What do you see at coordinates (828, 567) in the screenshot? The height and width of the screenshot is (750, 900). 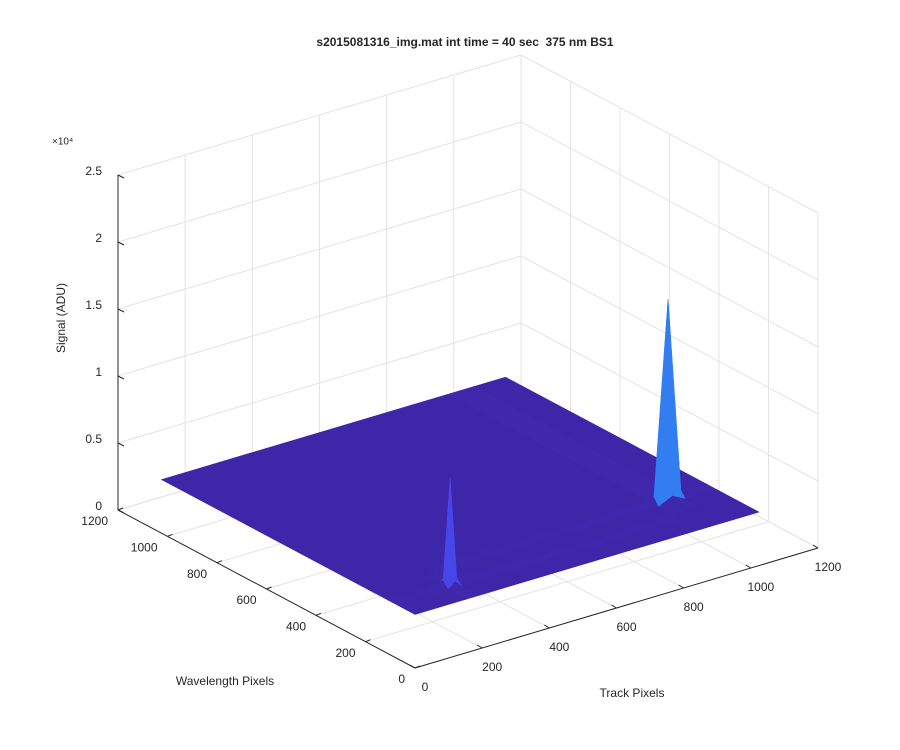 I see `x-tick-label: 1200` at bounding box center [828, 567].